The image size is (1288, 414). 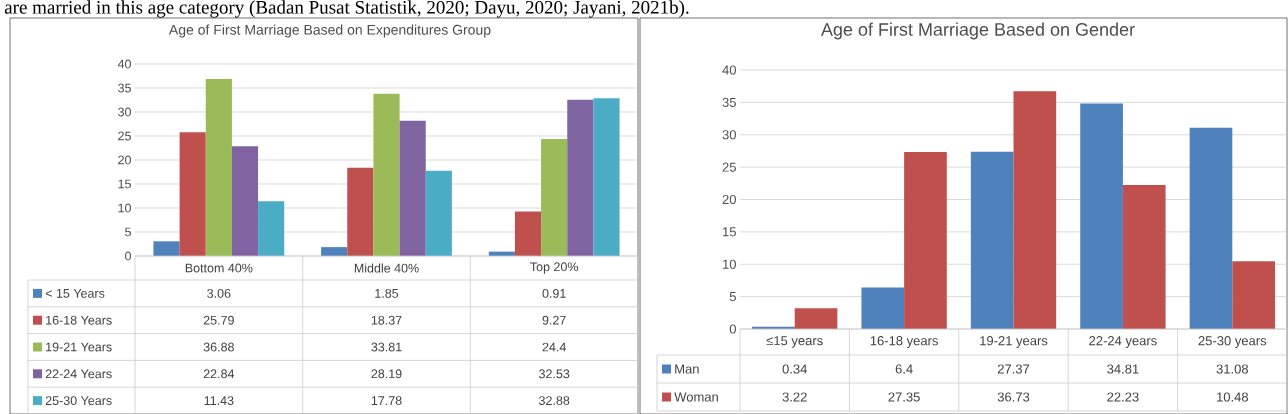 What do you see at coordinates (1013, 397) in the screenshot?
I see `data-label: 36.73` at bounding box center [1013, 397].